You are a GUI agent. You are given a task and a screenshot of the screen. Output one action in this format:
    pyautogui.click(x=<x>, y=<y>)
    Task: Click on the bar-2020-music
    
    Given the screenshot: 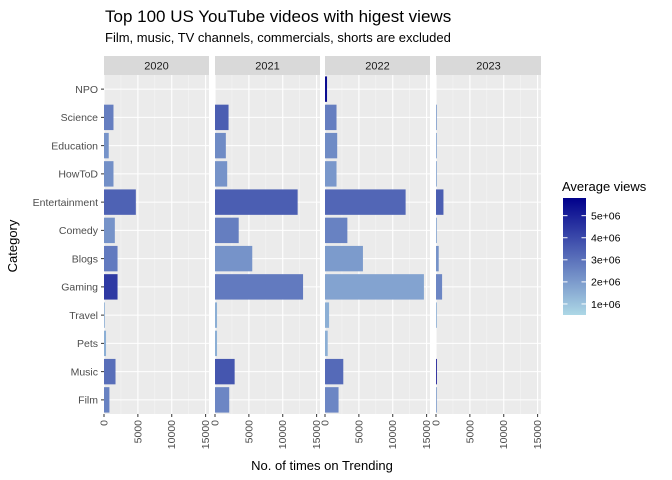 What is the action you would take?
    pyautogui.click(x=110, y=371)
    